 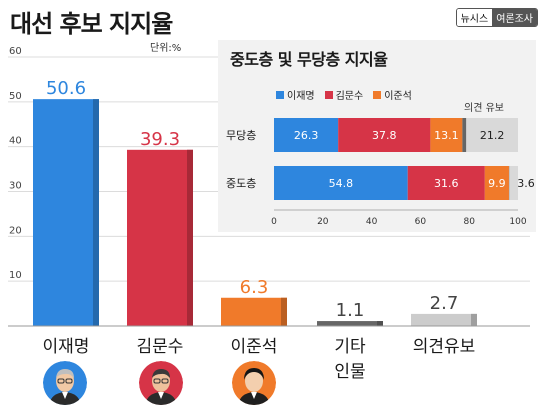 What do you see at coordinates (161, 383) in the screenshot?
I see `avatar-kim` at bounding box center [161, 383].